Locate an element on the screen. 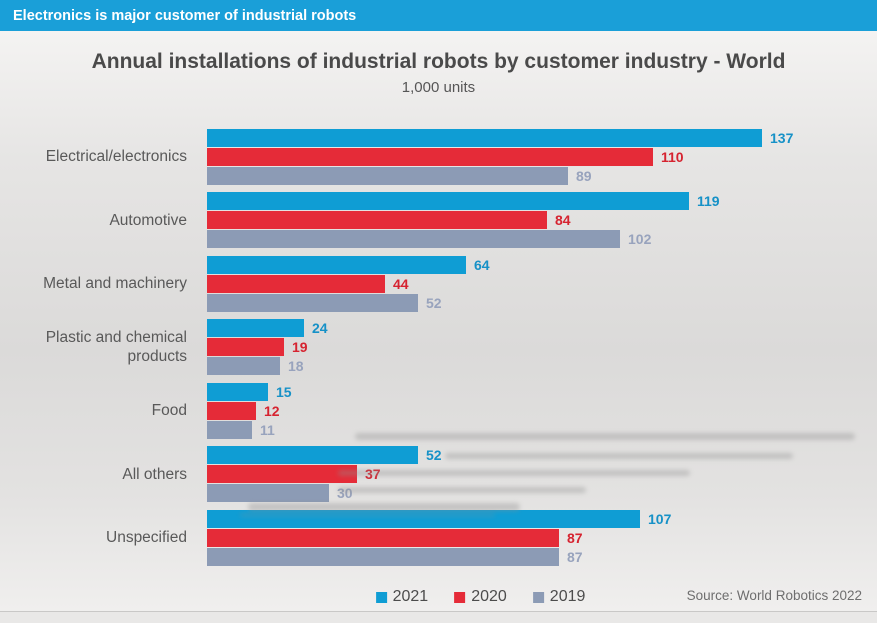 The width and height of the screenshot is (877, 623). bar-group: 107 87 87 is located at coordinates (439, 537).